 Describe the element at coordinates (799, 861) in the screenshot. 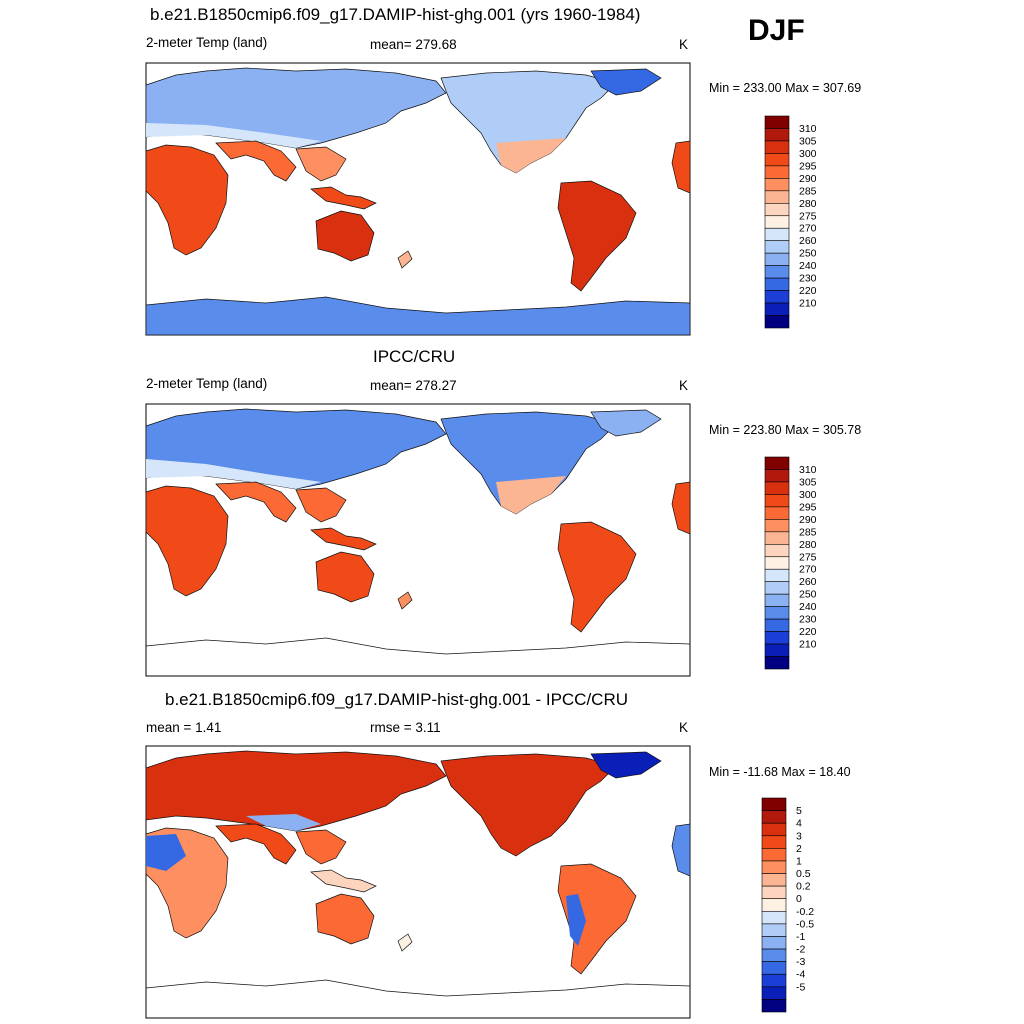

I see `colorbar-tick-label: 1` at that location.